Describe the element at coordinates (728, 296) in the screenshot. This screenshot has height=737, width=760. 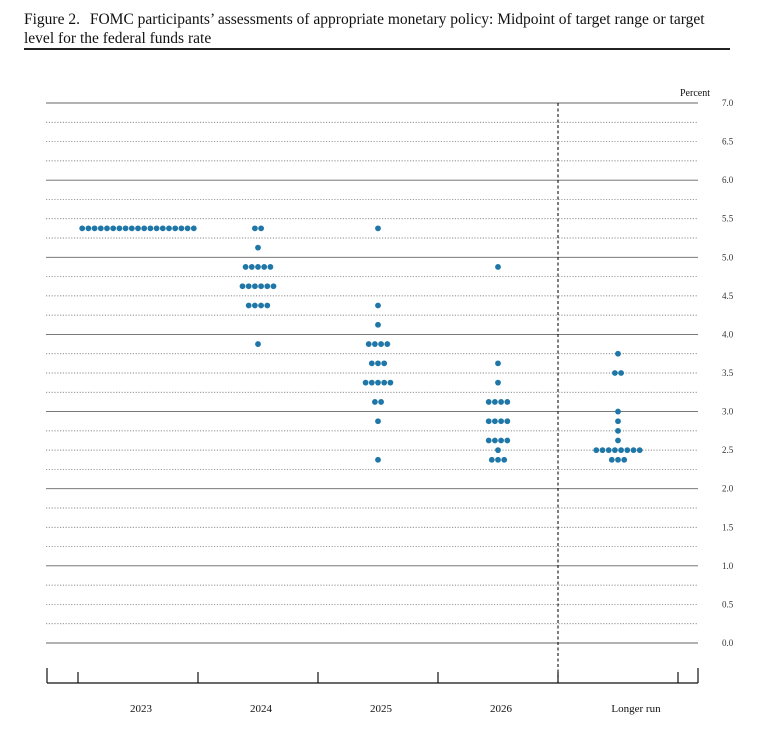
I see `y-tick-label: 4.5` at that location.